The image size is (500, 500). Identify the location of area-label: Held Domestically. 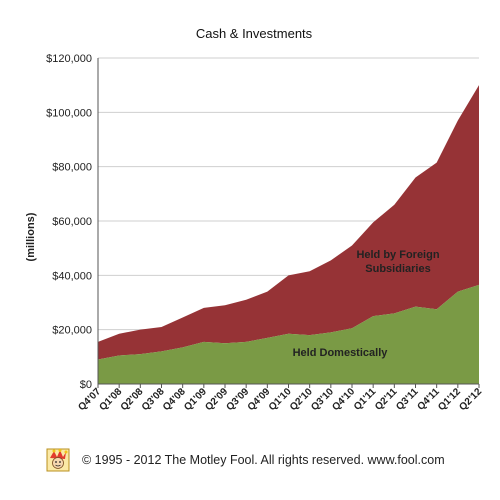
(341, 353).